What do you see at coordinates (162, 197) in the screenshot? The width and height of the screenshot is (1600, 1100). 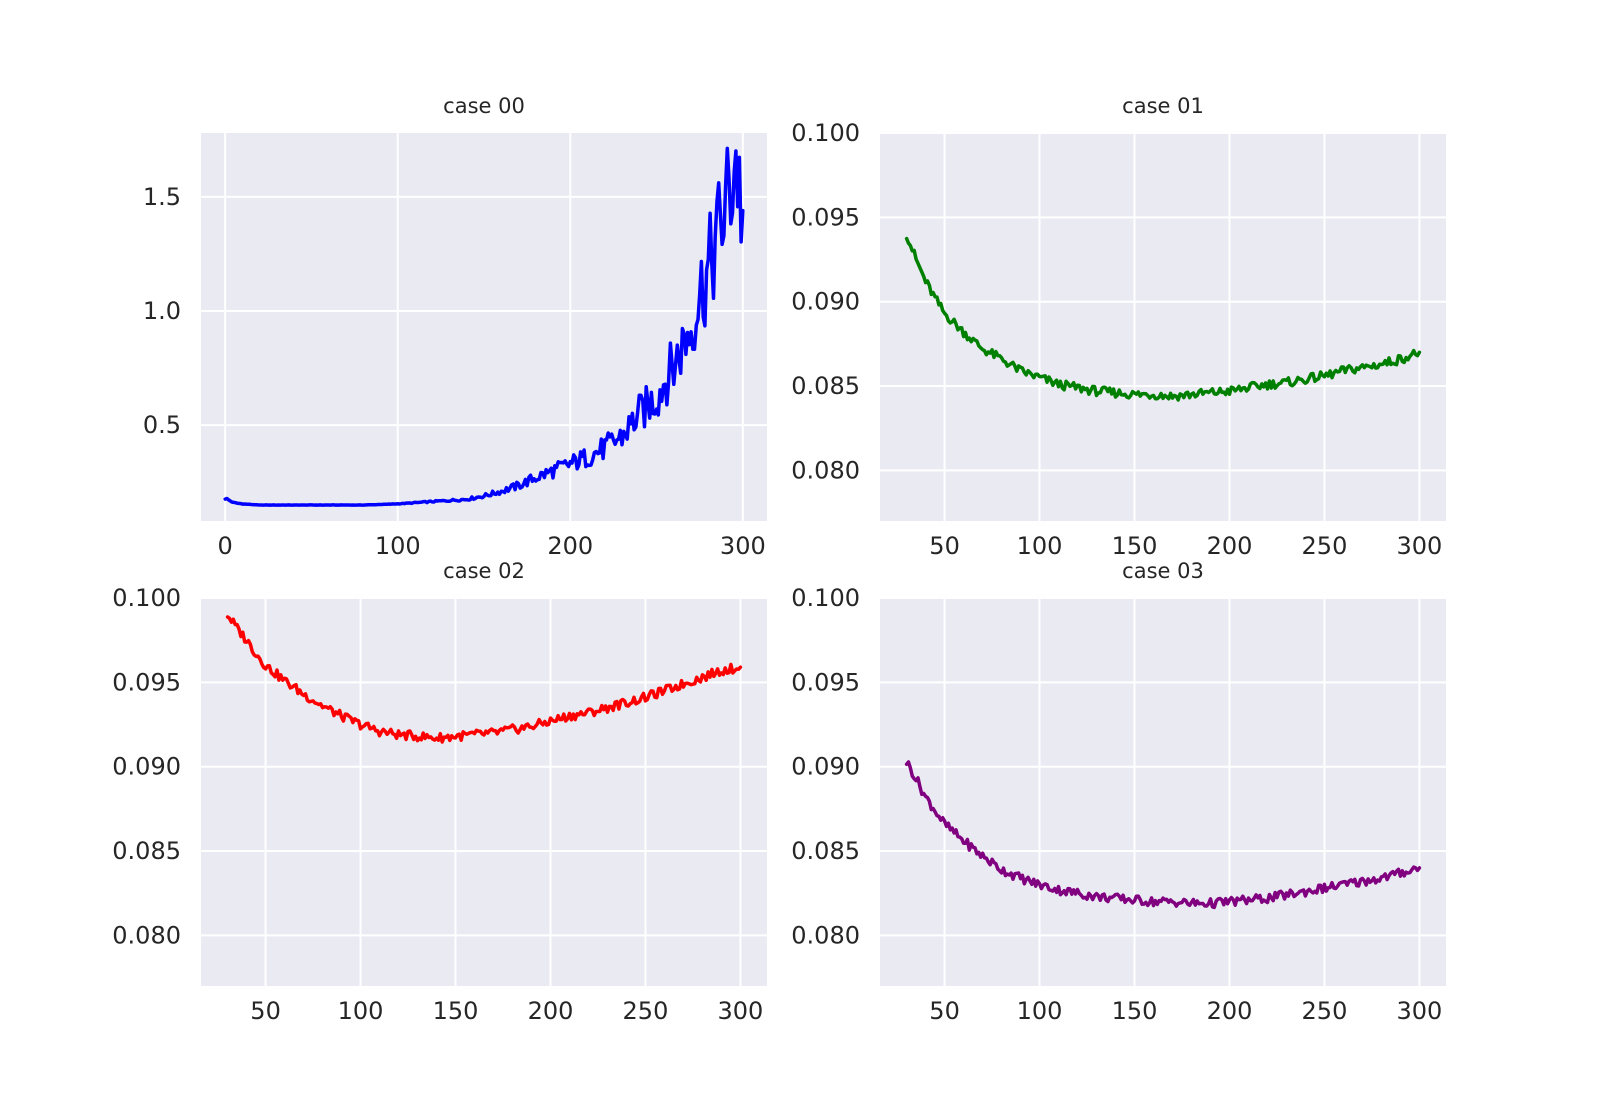 I see `y-tick-label: 1.5` at bounding box center [162, 197].